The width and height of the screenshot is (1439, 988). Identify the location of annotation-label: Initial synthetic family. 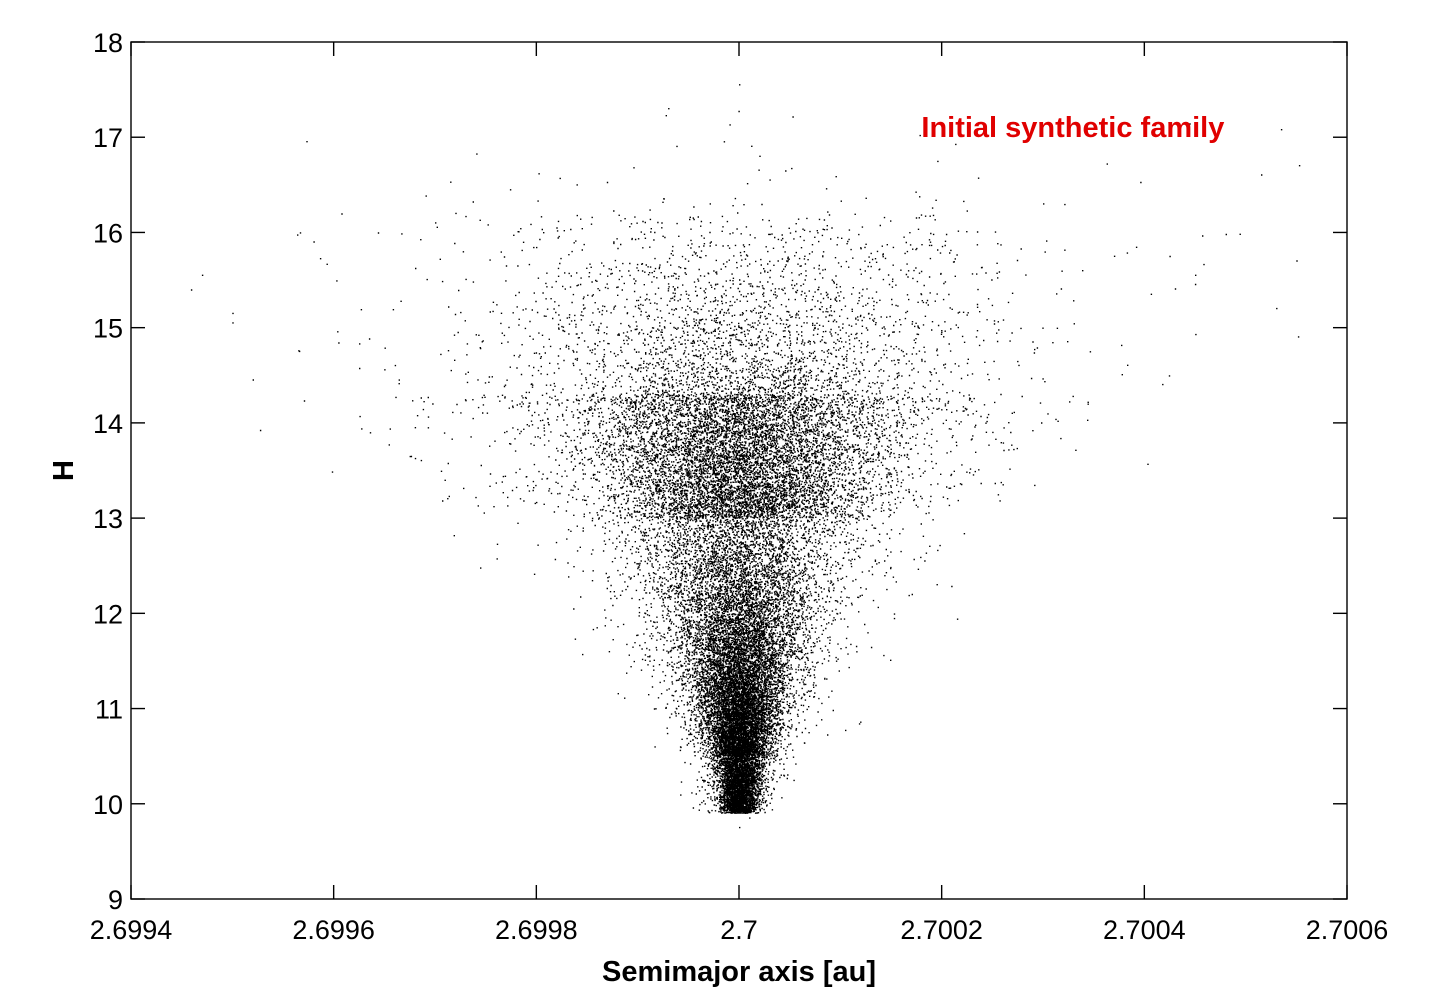
(1072, 128).